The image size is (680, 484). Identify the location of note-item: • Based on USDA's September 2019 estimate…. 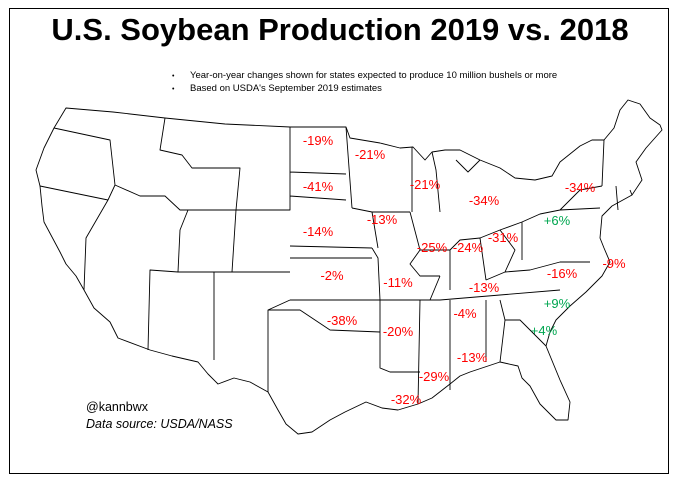
(364, 88).